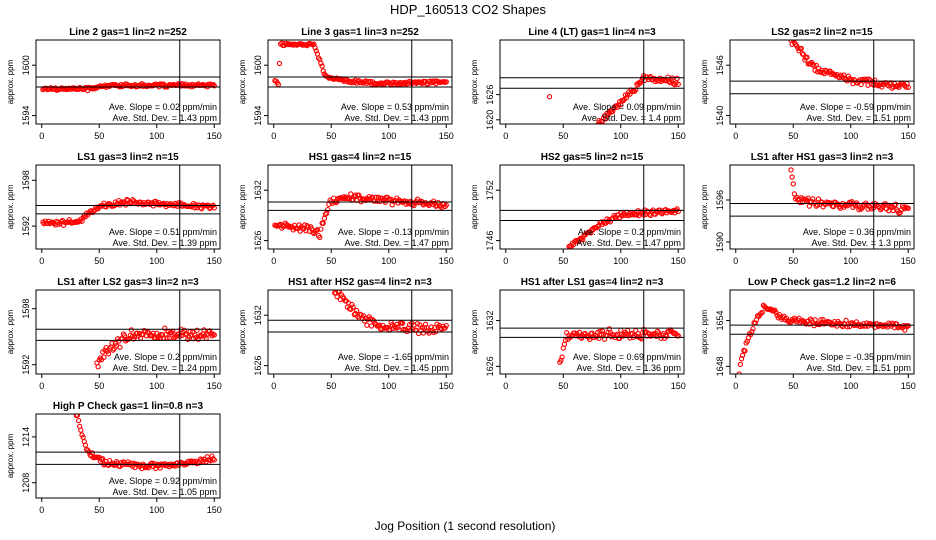 The image size is (936, 540). Describe the element at coordinates (822, 32) in the screenshot. I see `panel-title: LS2 gas=2 lin=2 n=15` at that location.